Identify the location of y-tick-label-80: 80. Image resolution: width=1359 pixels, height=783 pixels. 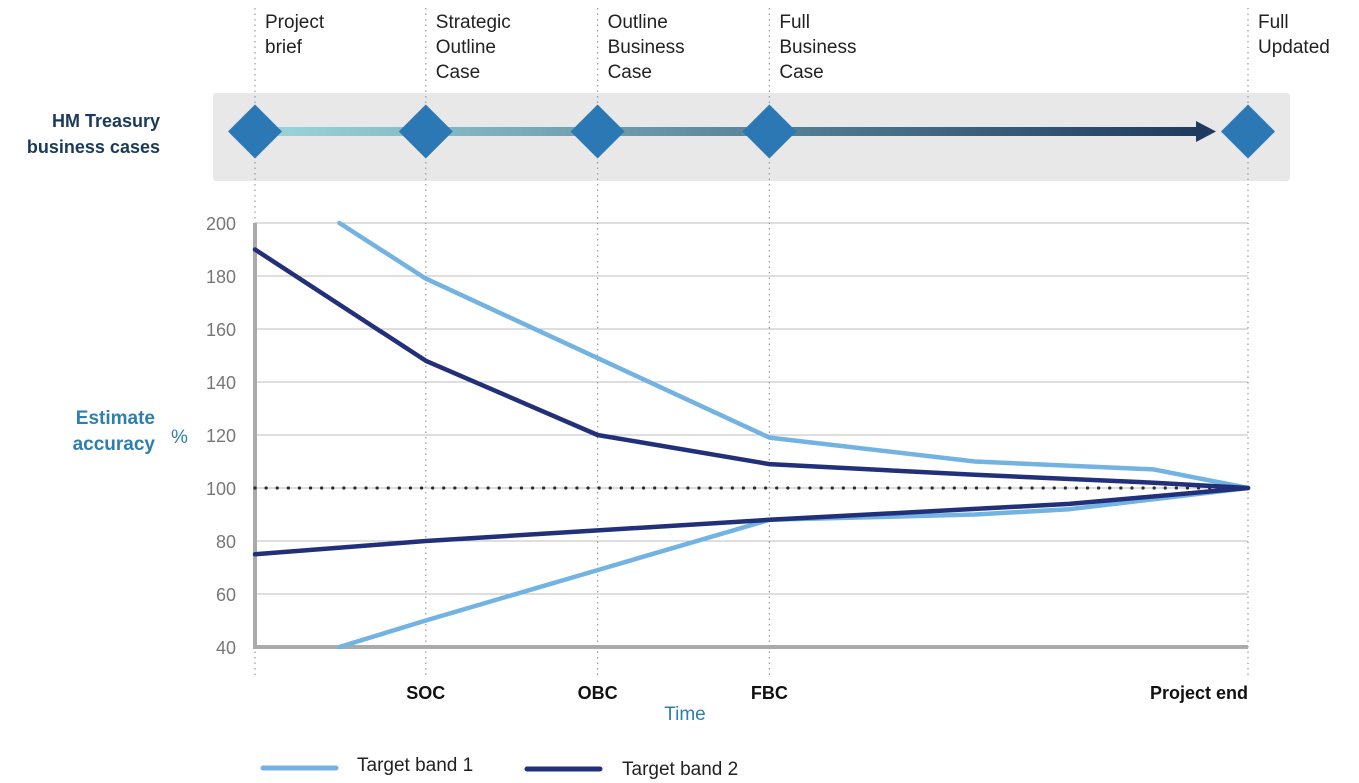
(226, 542).